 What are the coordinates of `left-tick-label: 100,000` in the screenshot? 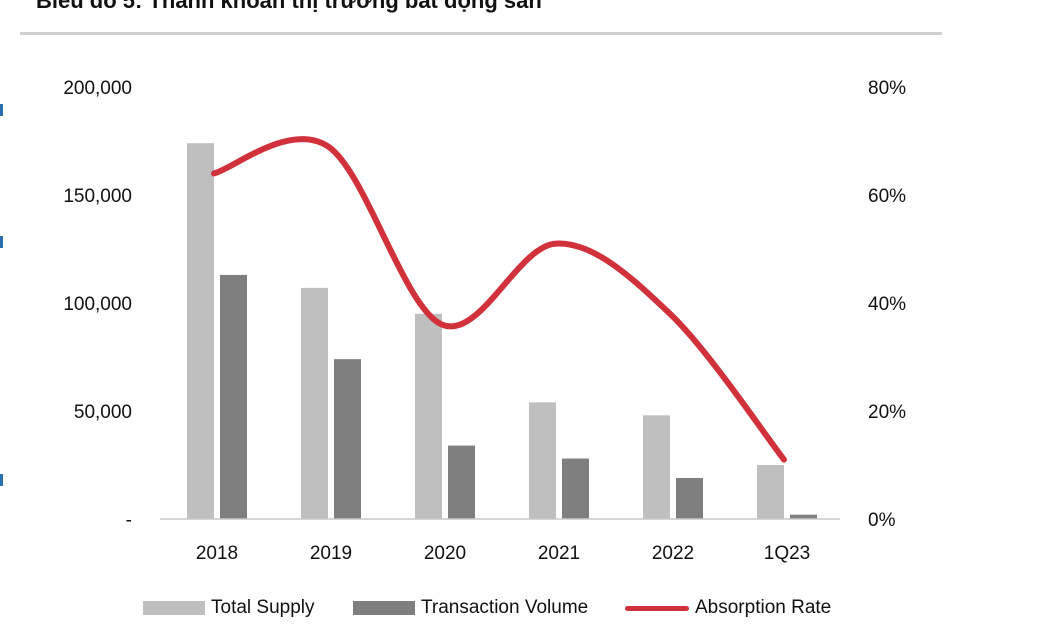 It's located at (97, 304).